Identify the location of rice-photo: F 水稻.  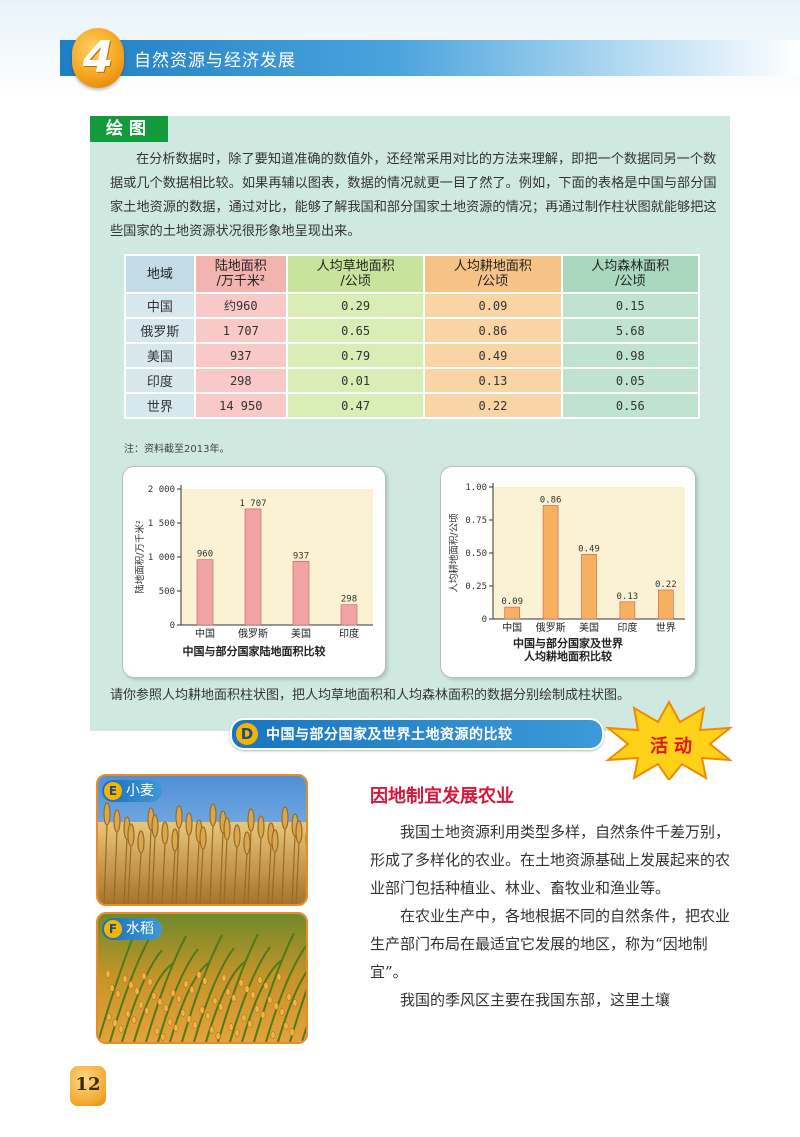
(202, 978).